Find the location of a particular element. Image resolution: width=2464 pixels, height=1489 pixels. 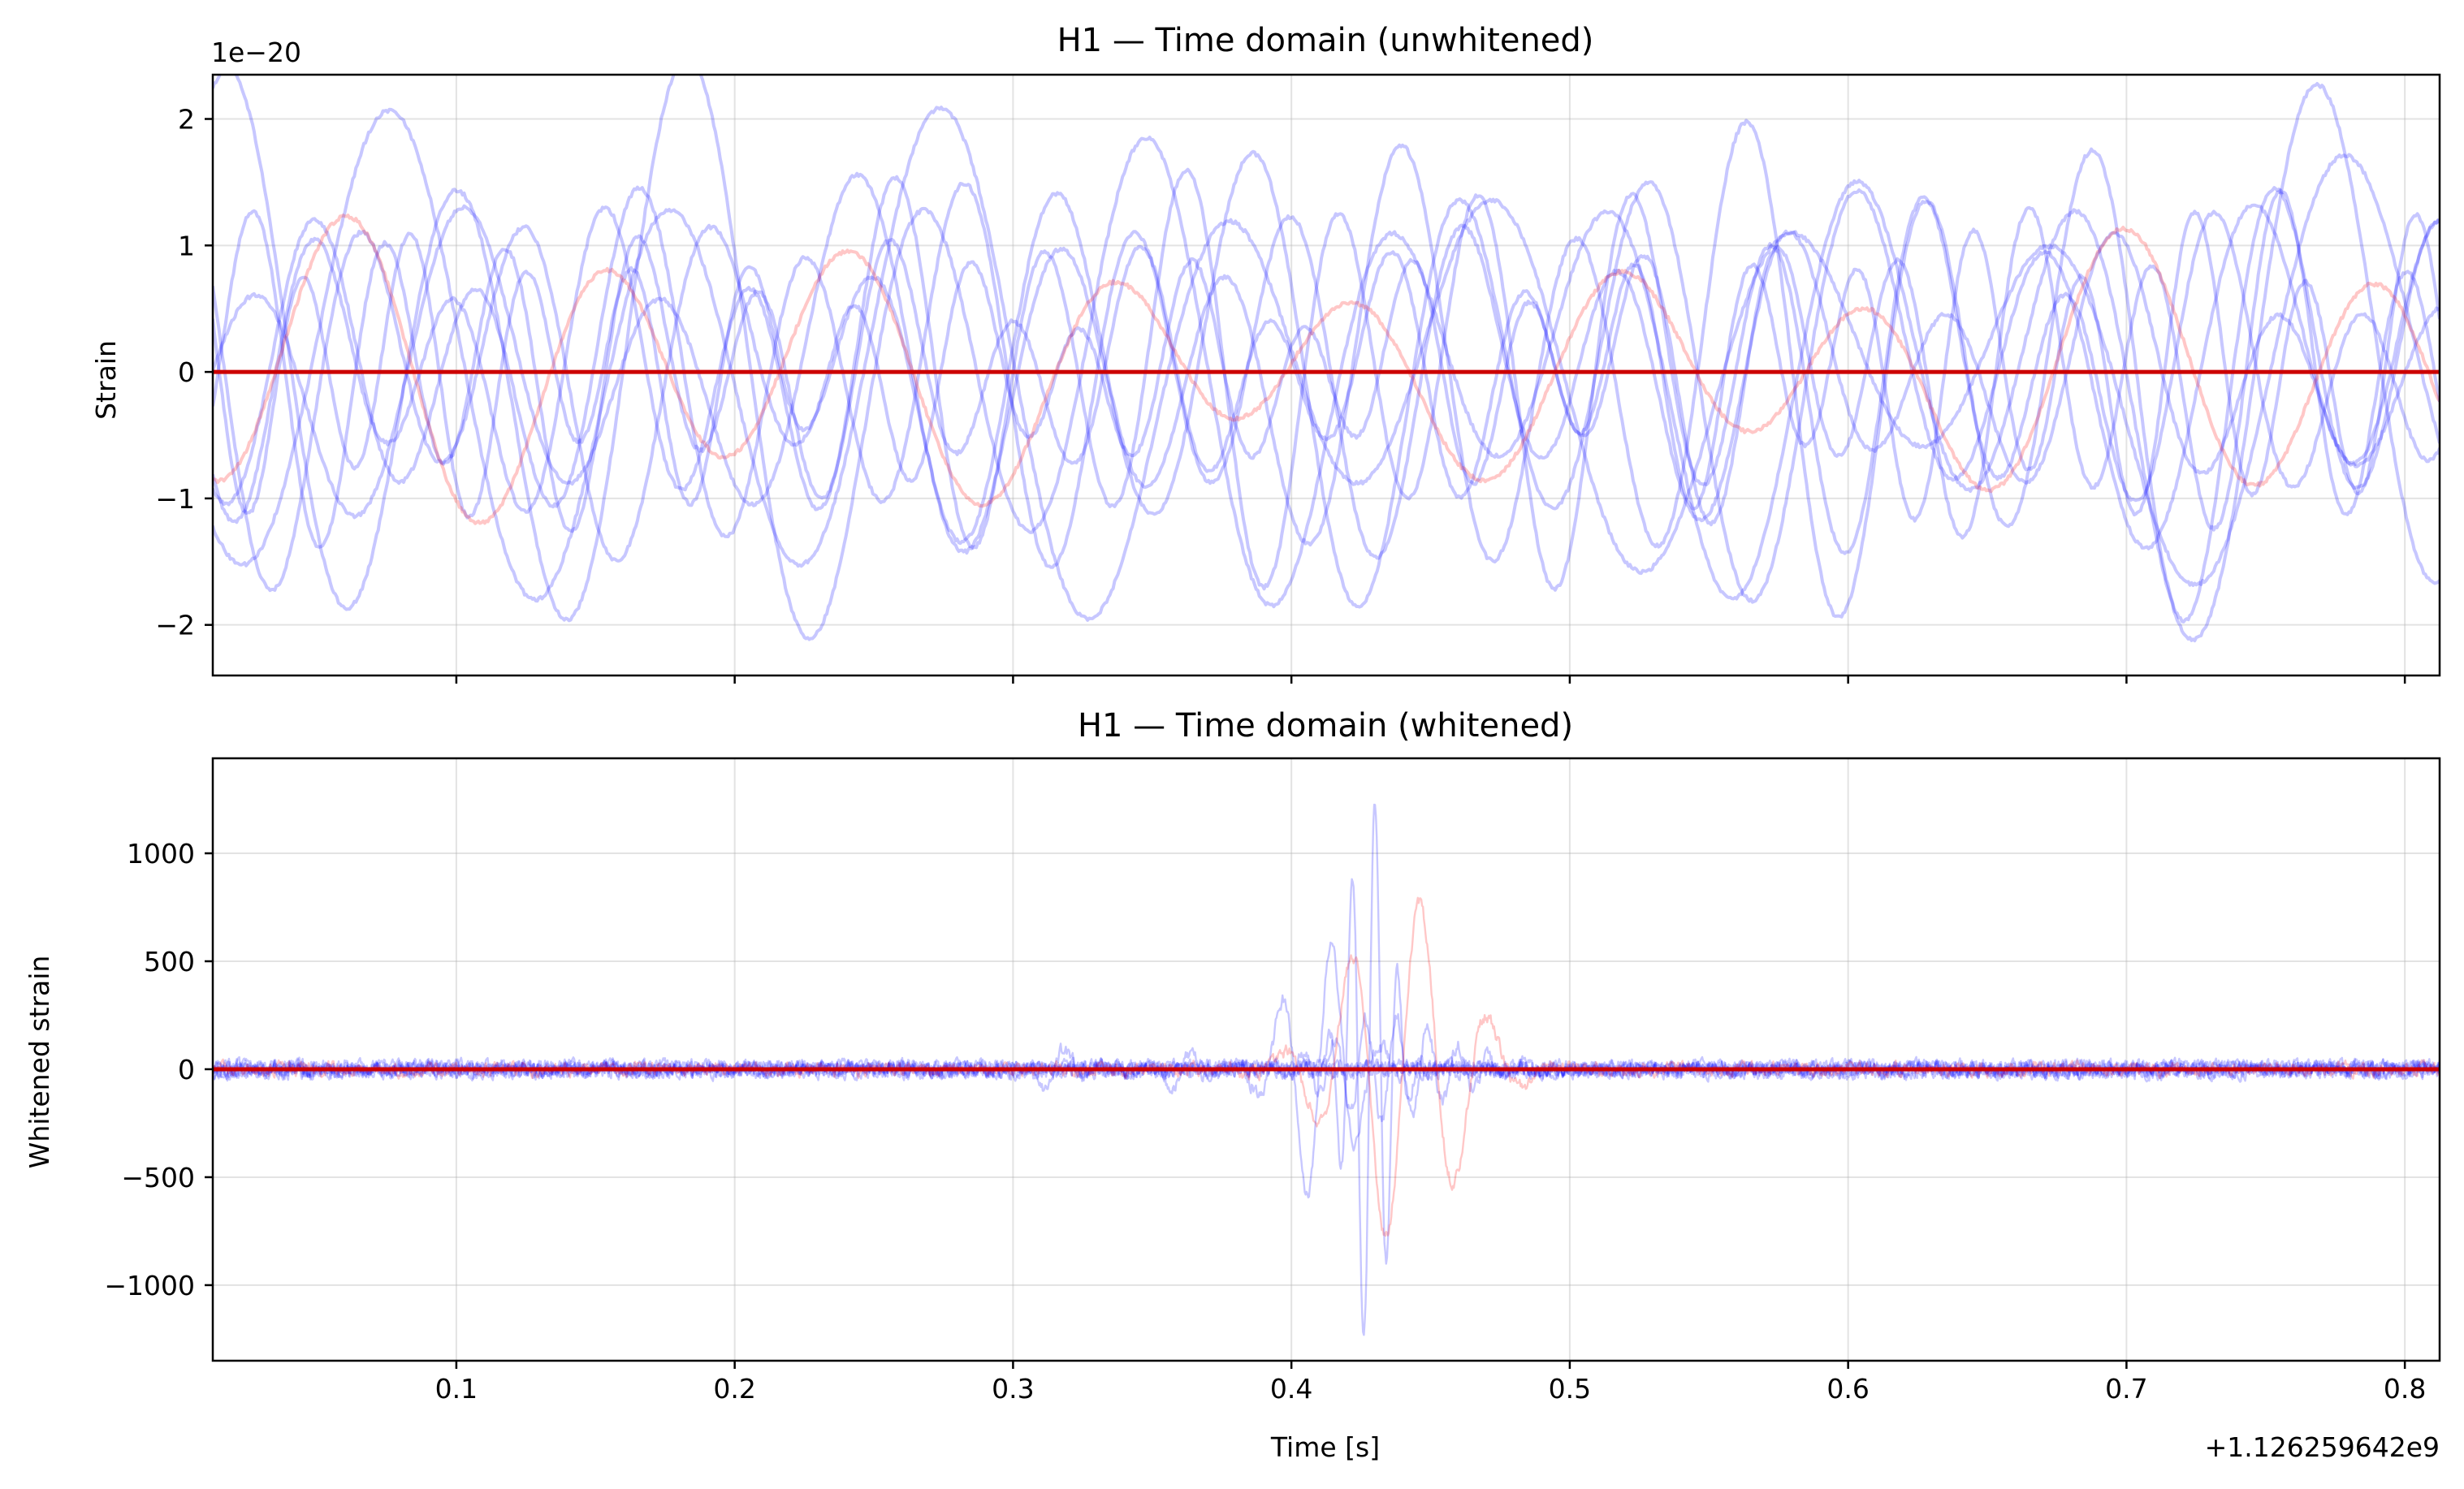

x-tick-label: 0.5 is located at coordinates (1570, 1389).